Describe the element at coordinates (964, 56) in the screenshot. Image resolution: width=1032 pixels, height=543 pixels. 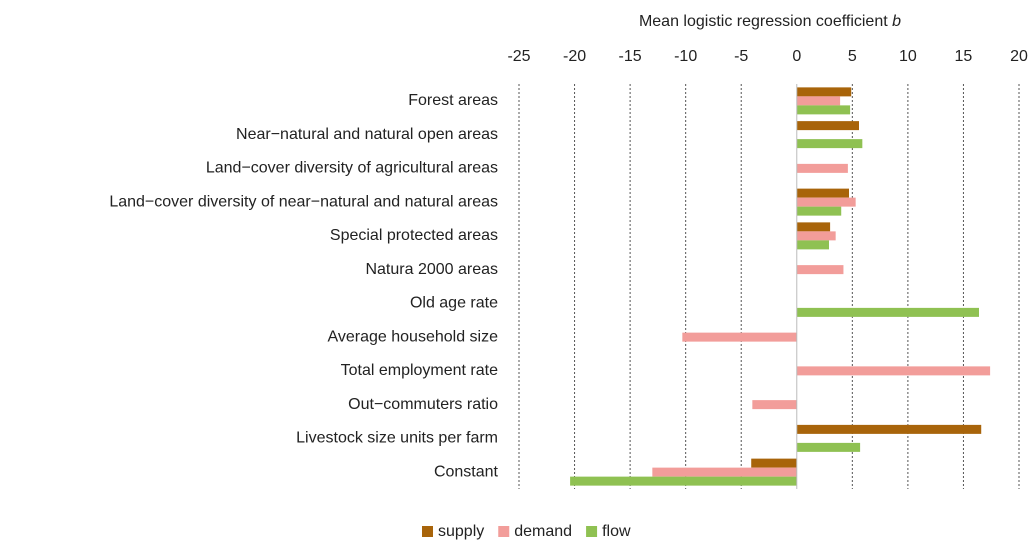
I see `x-tick-label: 15` at that location.